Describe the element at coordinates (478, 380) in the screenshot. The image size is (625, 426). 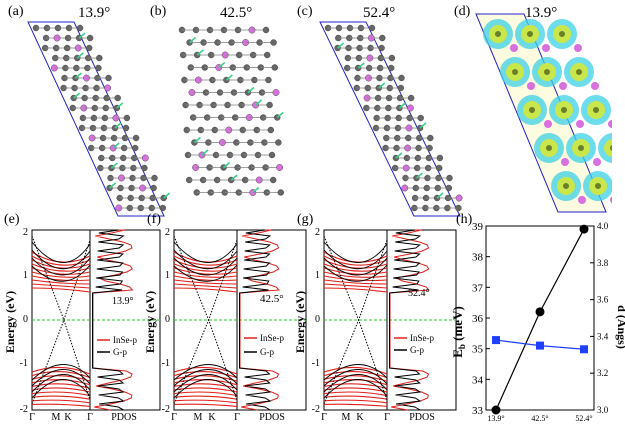
I see `ytick-label-left: 34` at that location.